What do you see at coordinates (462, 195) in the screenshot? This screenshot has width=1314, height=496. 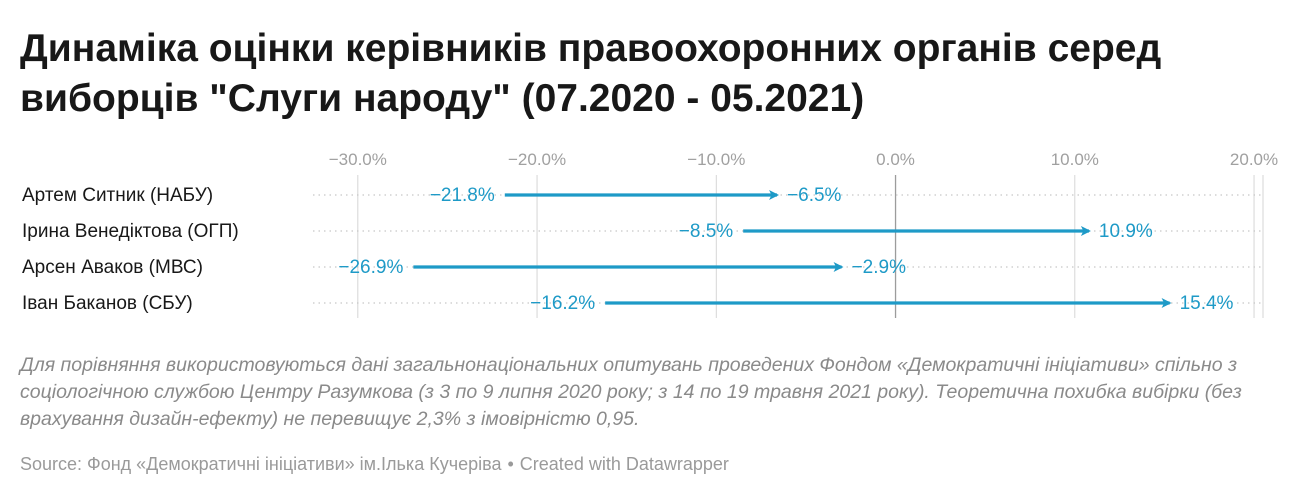 I see `start-value-label: −21.8%` at bounding box center [462, 195].